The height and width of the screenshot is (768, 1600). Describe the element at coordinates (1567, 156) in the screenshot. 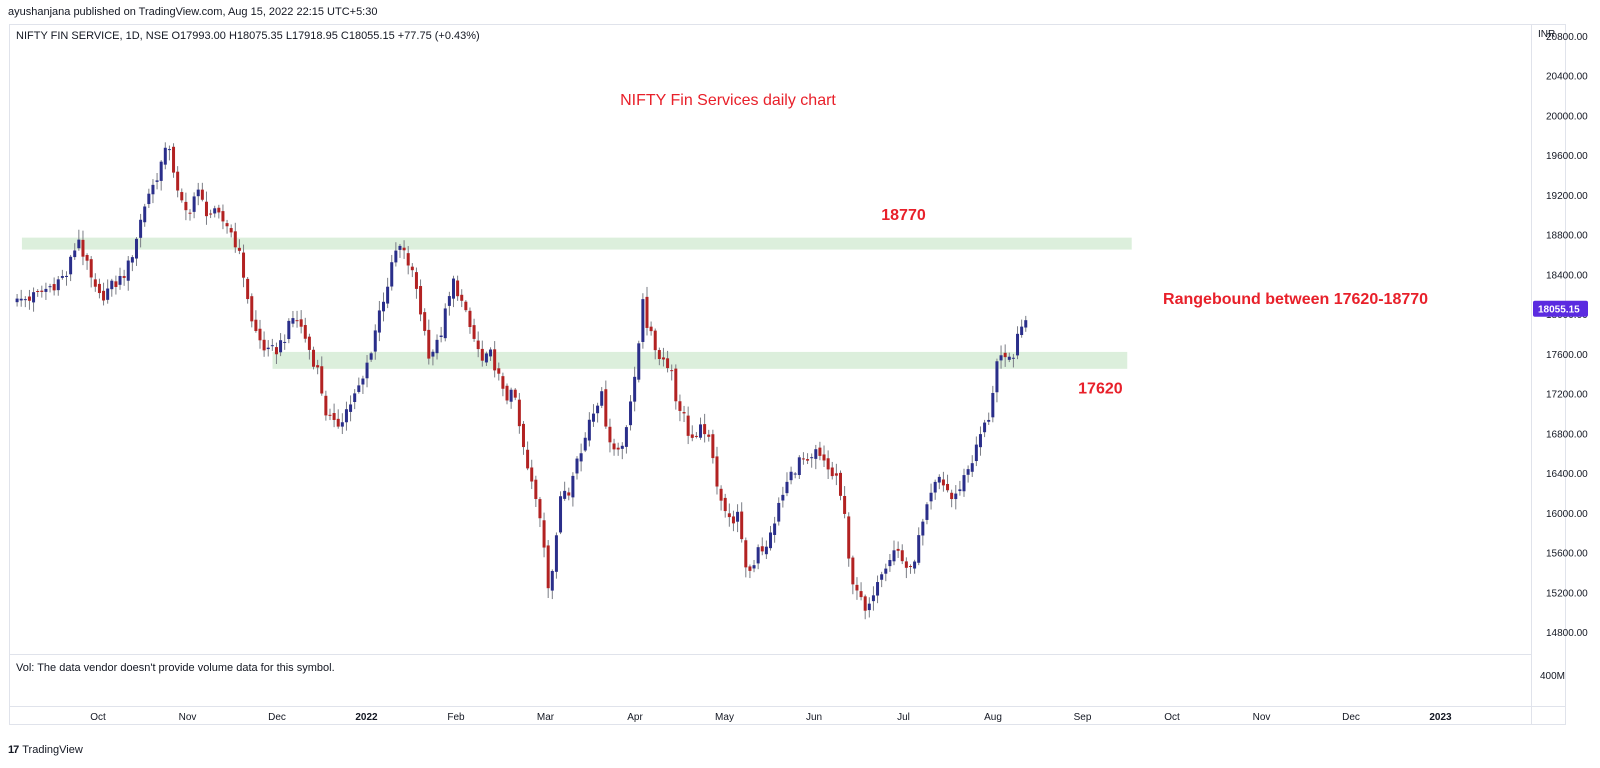

I see `price-tick-label: 19600.00` at that location.